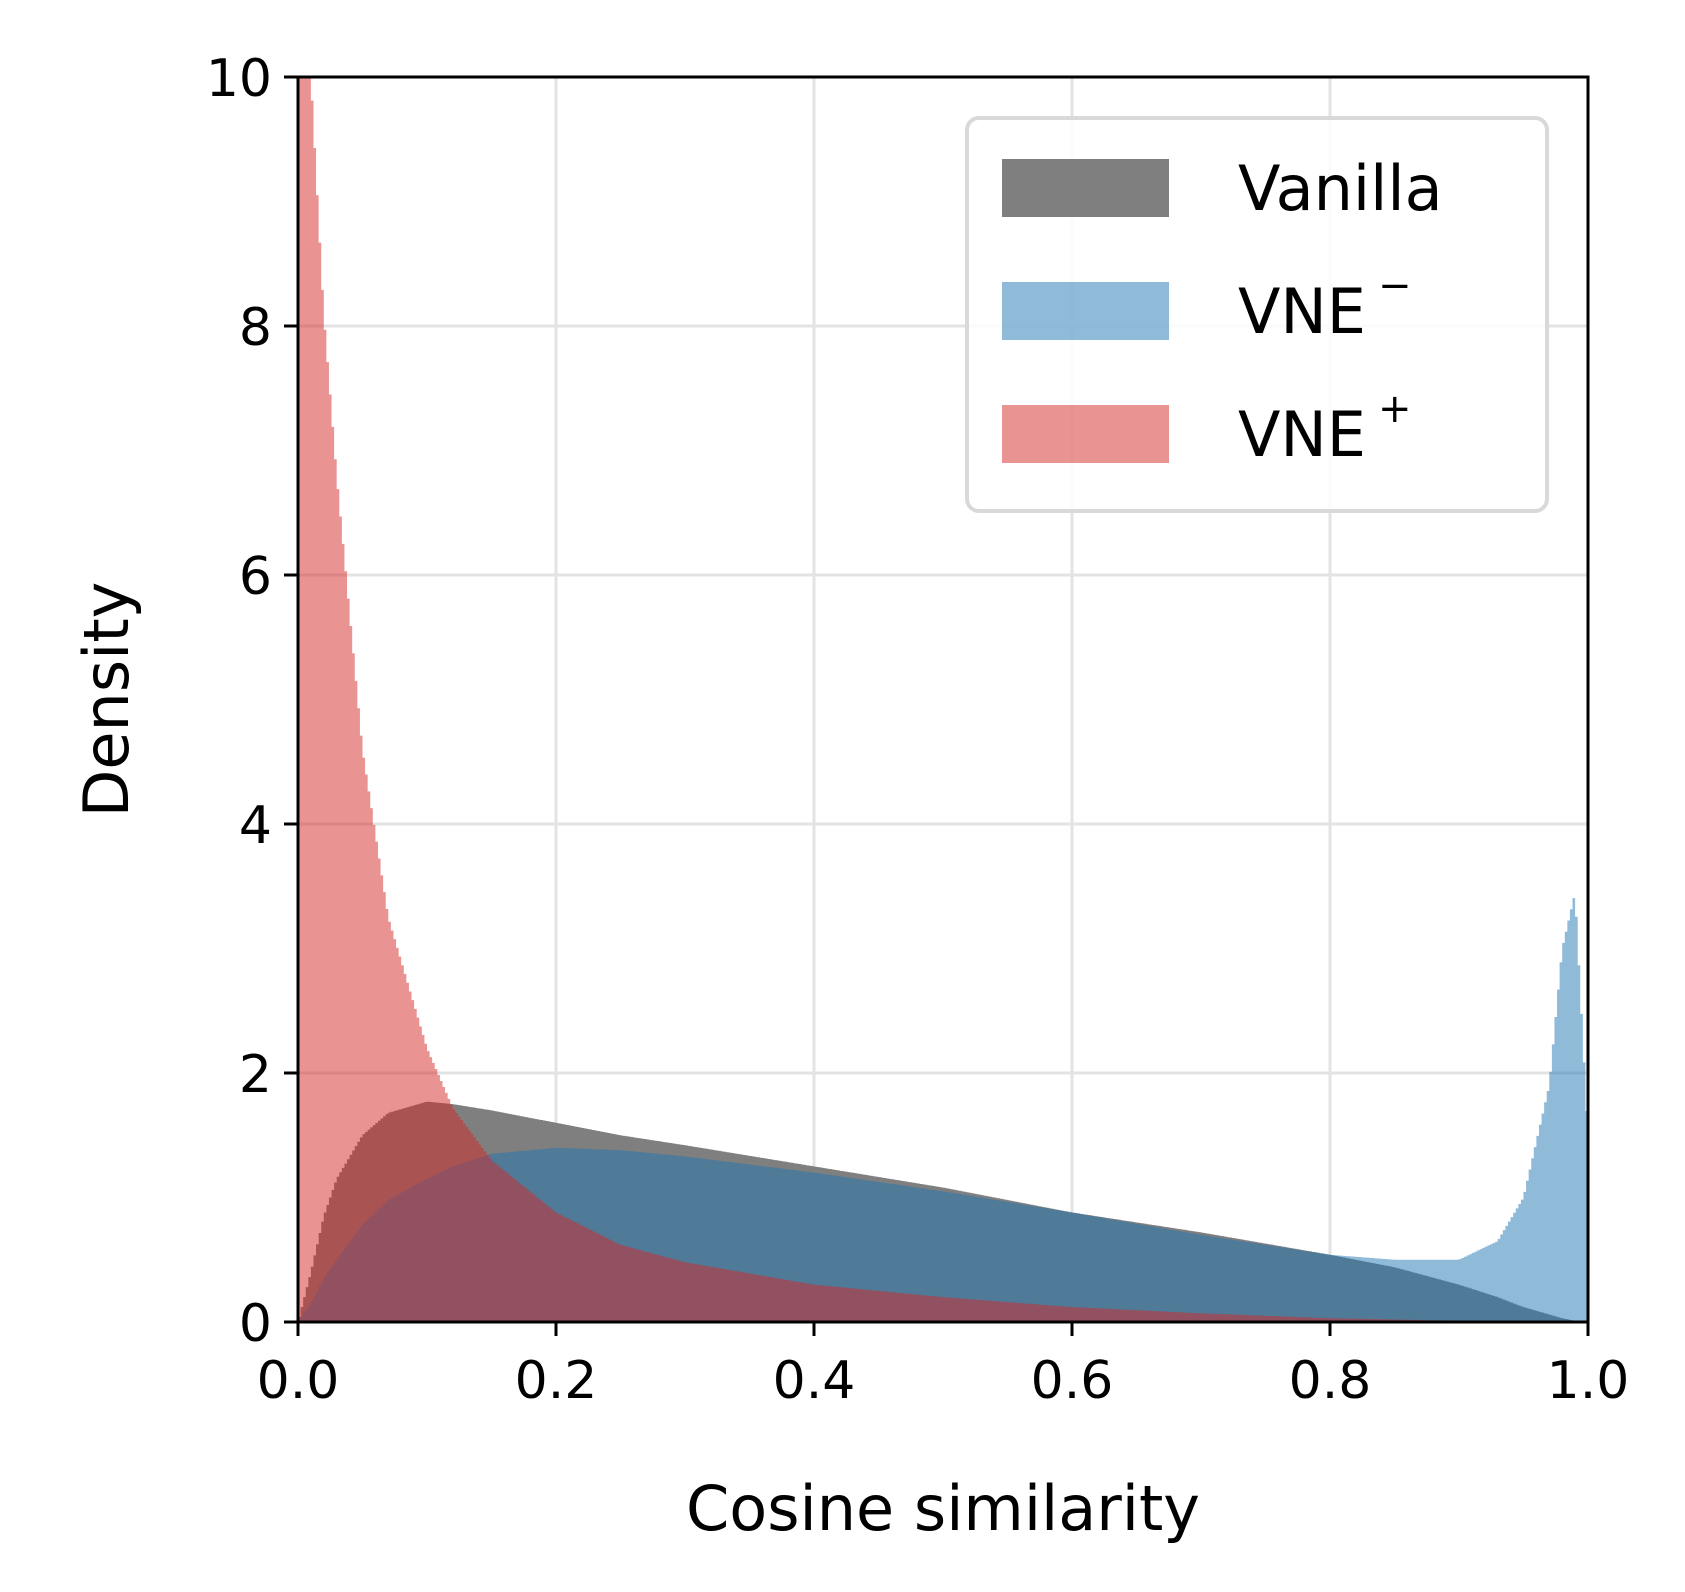 Image resolution: width=1685 pixels, height=1592 pixels. What do you see at coordinates (106, 700) in the screenshot?
I see `y-axis-title: Density` at bounding box center [106, 700].